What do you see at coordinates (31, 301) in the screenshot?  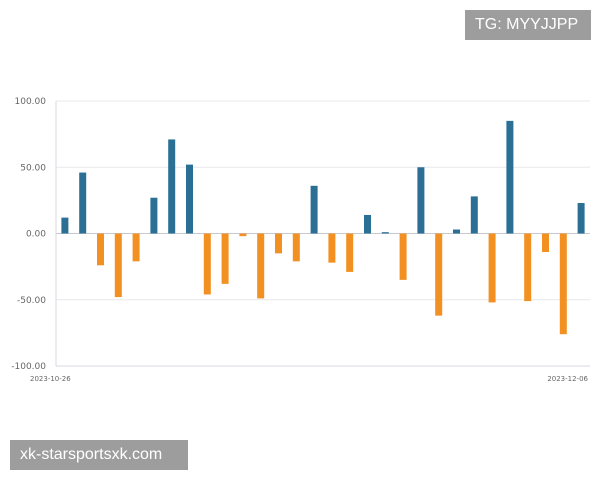 I see `y-tick-label: -50.00` at bounding box center [31, 301].